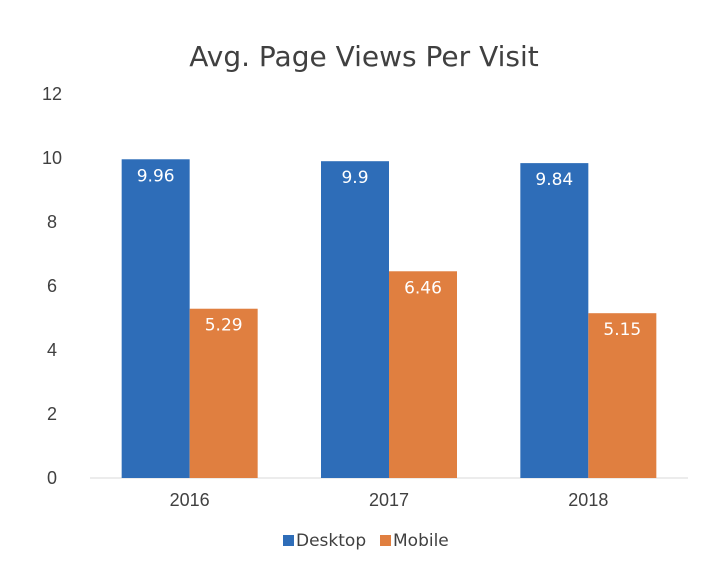 Image resolution: width=728 pixels, height=572 pixels. Describe the element at coordinates (554, 320) in the screenshot. I see `bar-desktop-2018` at that location.